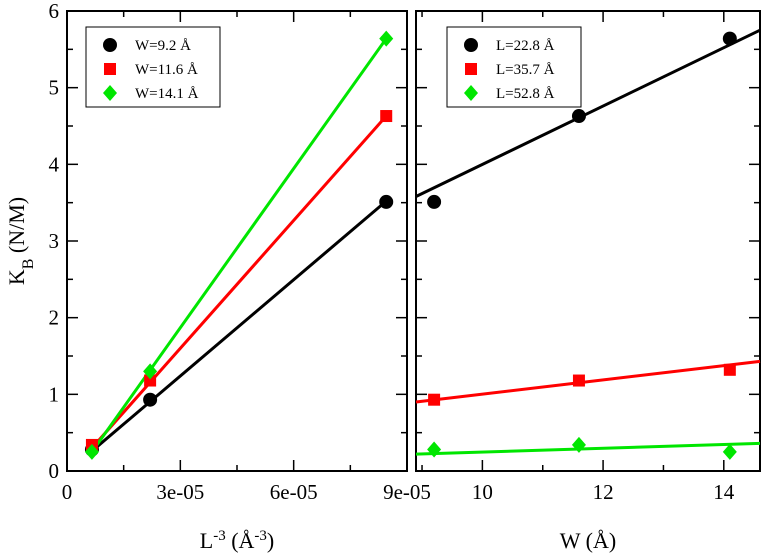  What do you see at coordinates (237, 540) in the screenshot?
I see `left-x-axis-label: L-3 (Å-3)` at bounding box center [237, 540].